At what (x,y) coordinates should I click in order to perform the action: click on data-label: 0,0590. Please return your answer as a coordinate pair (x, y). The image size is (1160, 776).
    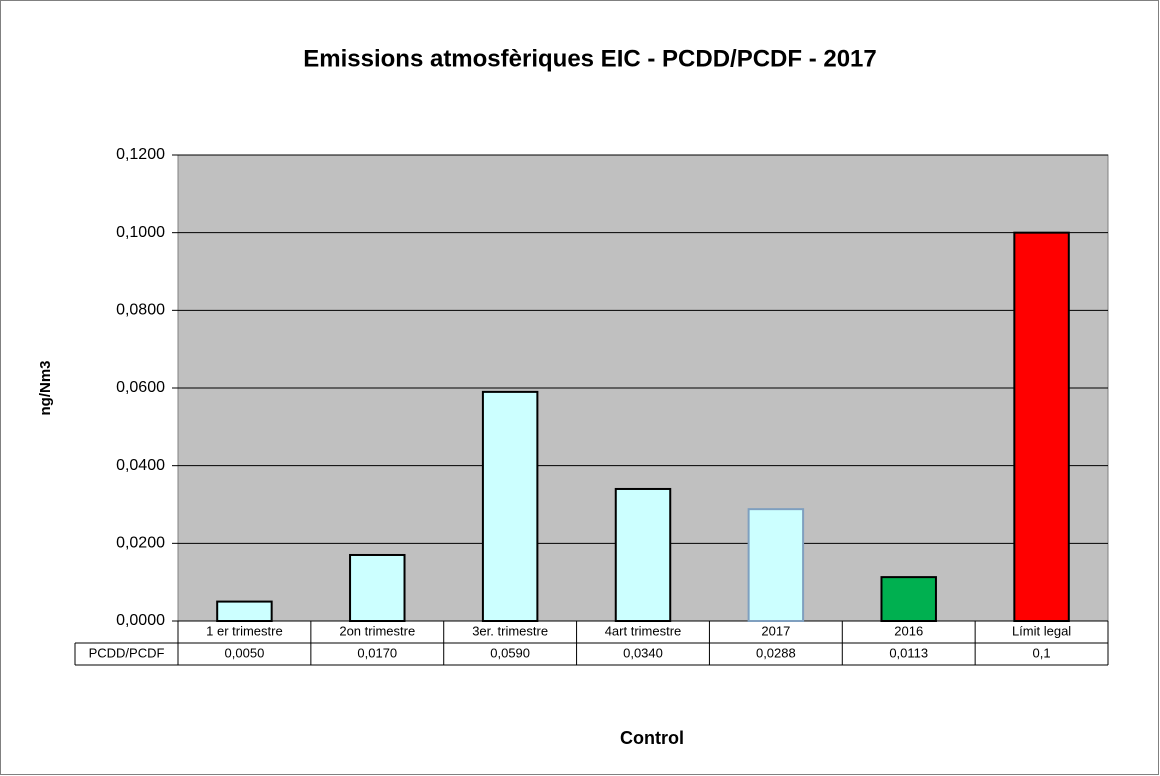
    Looking at the image, I should click on (510, 652).